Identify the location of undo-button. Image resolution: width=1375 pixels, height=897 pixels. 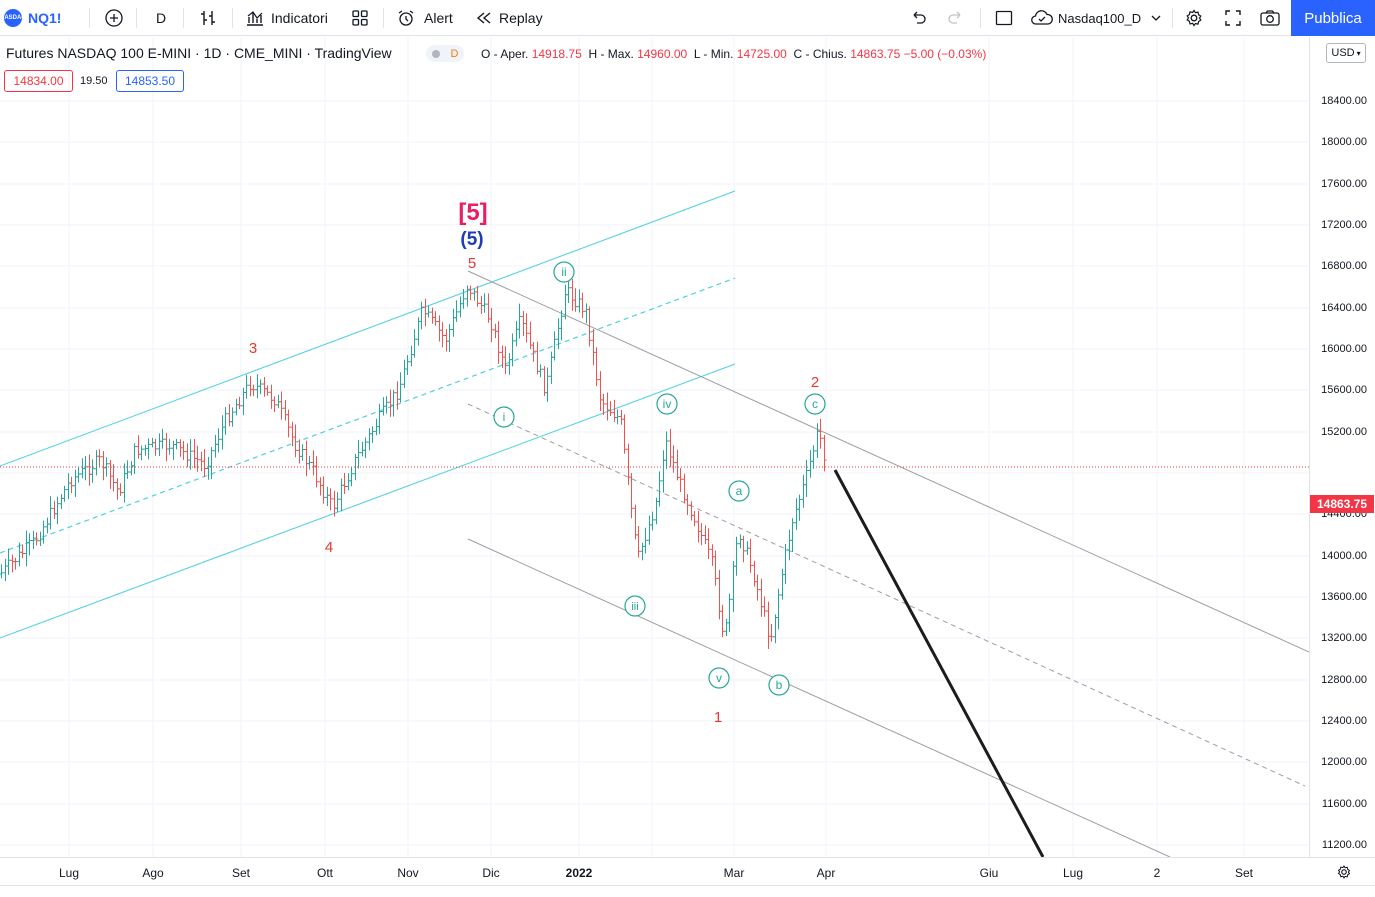
(918, 18).